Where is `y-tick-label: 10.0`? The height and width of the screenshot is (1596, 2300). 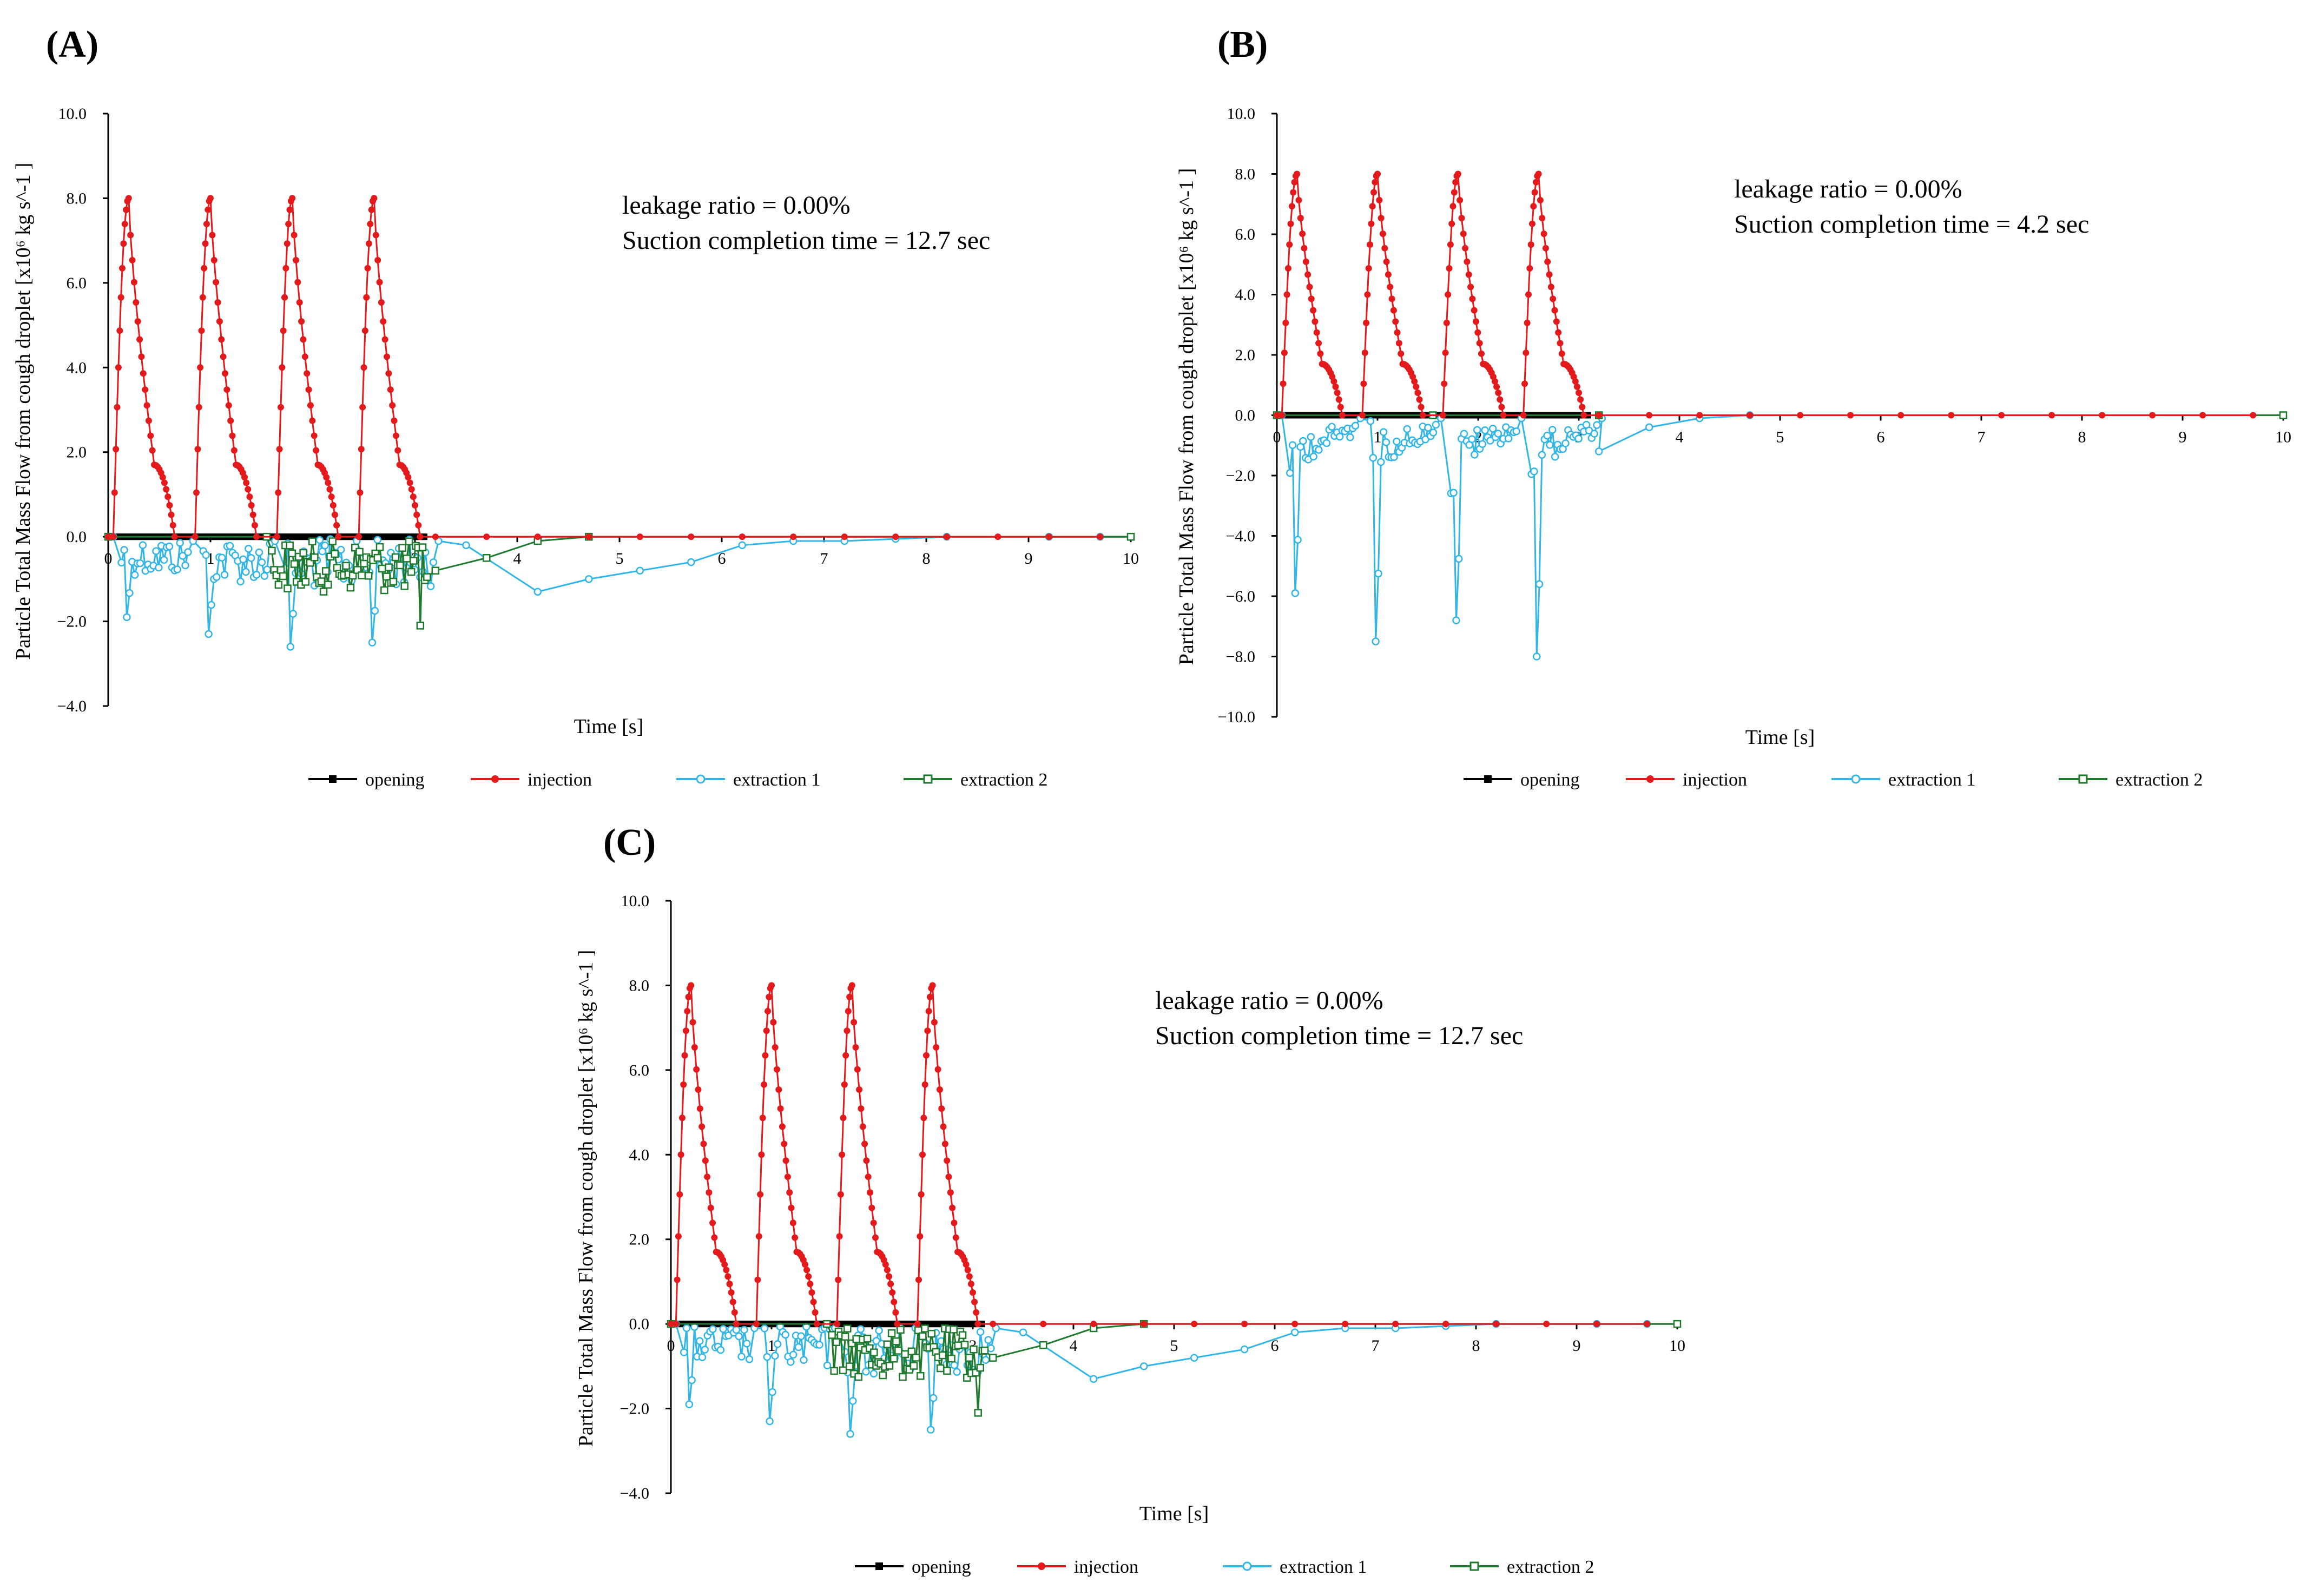 y-tick-label: 10.0 is located at coordinates (635, 901).